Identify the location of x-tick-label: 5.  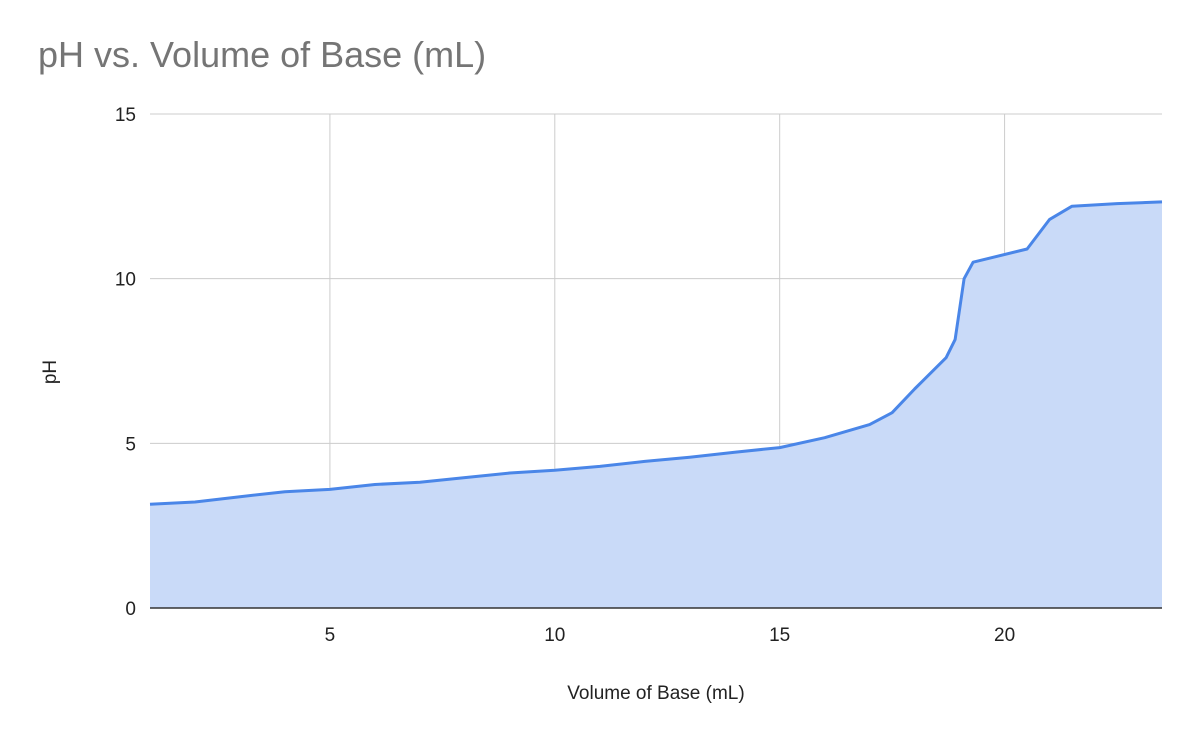
(330, 635).